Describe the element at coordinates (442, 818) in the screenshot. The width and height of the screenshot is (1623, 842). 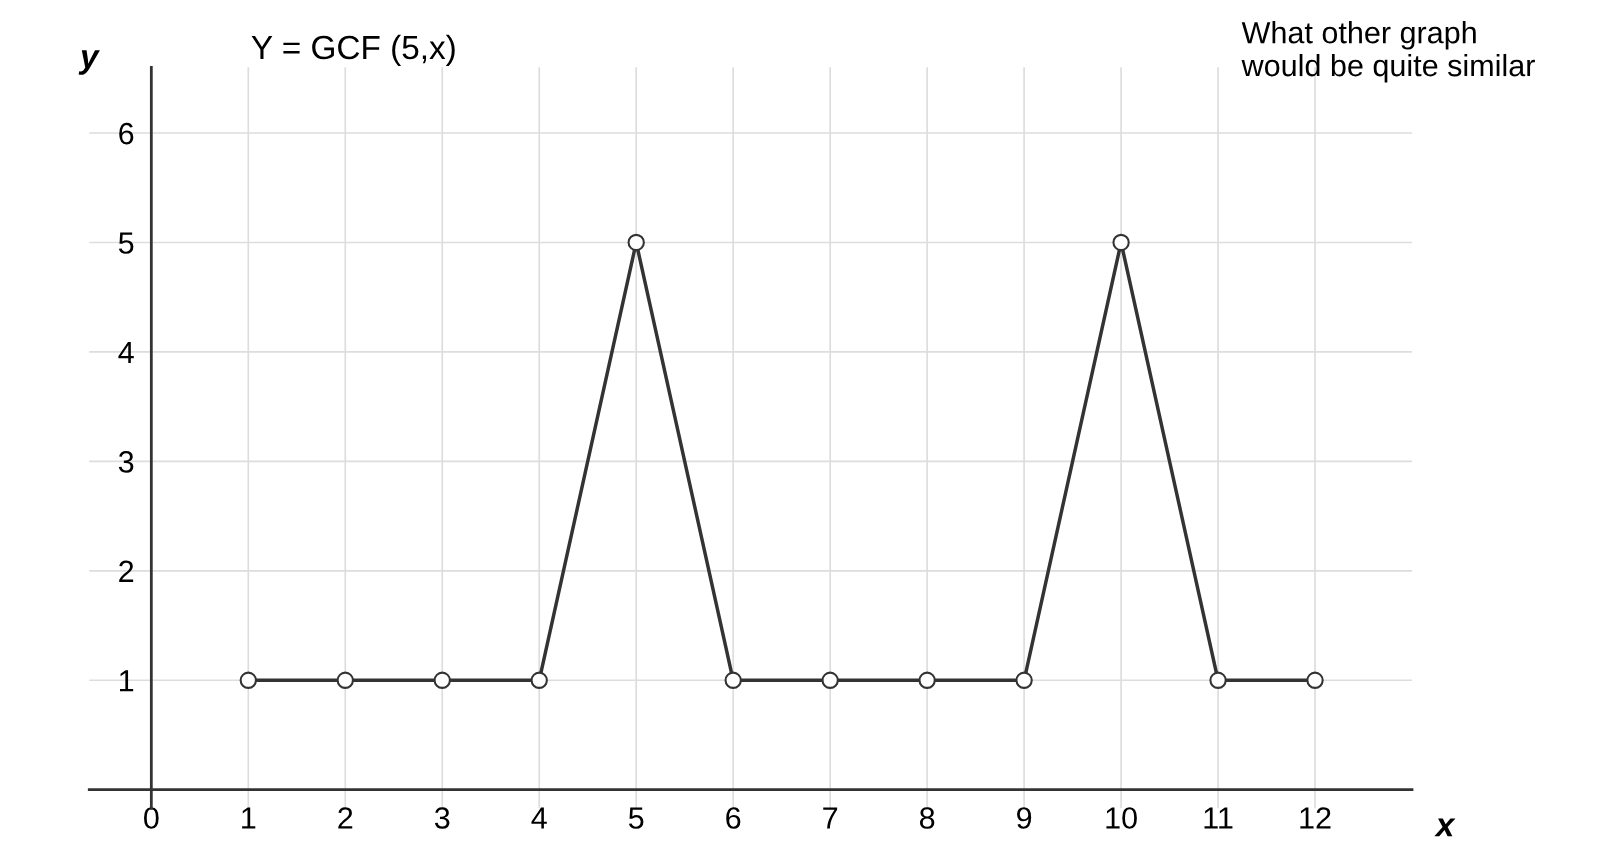
I see `x-tick-label: 3` at that location.